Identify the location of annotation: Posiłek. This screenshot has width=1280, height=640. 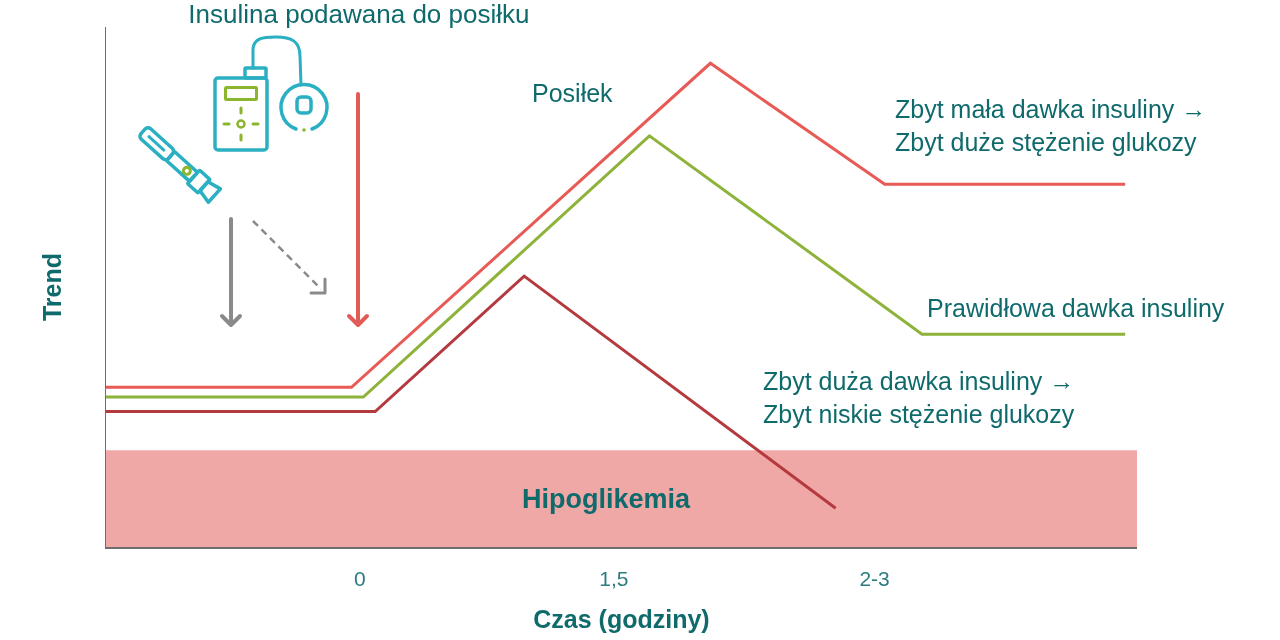
(573, 93).